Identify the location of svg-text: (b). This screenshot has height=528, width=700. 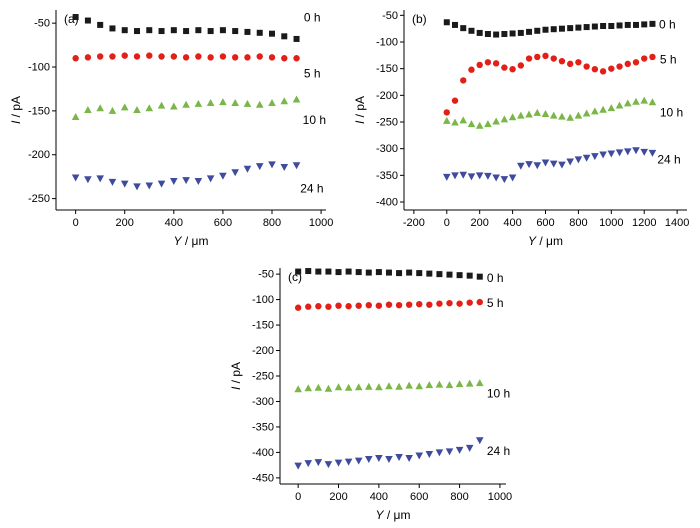
(419, 19).